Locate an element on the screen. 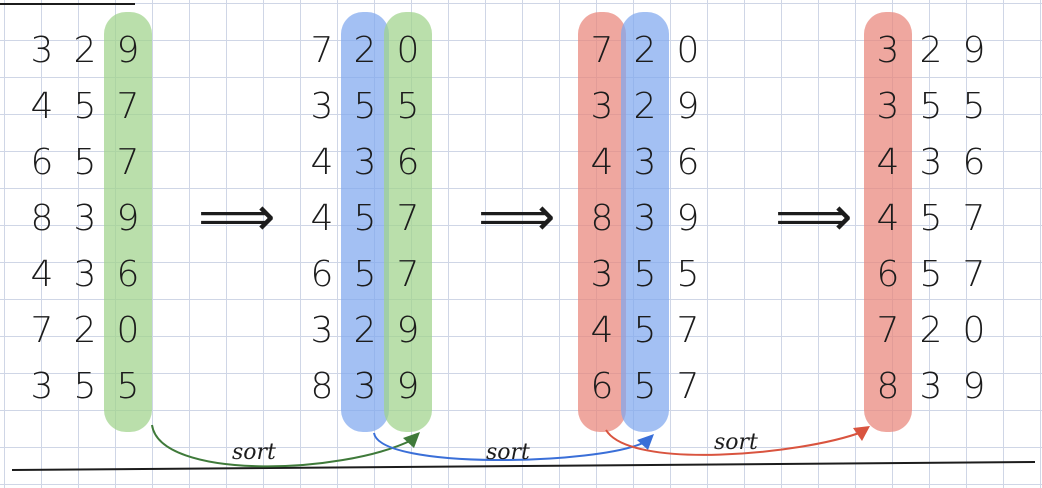 The image size is (1042, 488). sort-arrow-red is located at coordinates (734, 442).